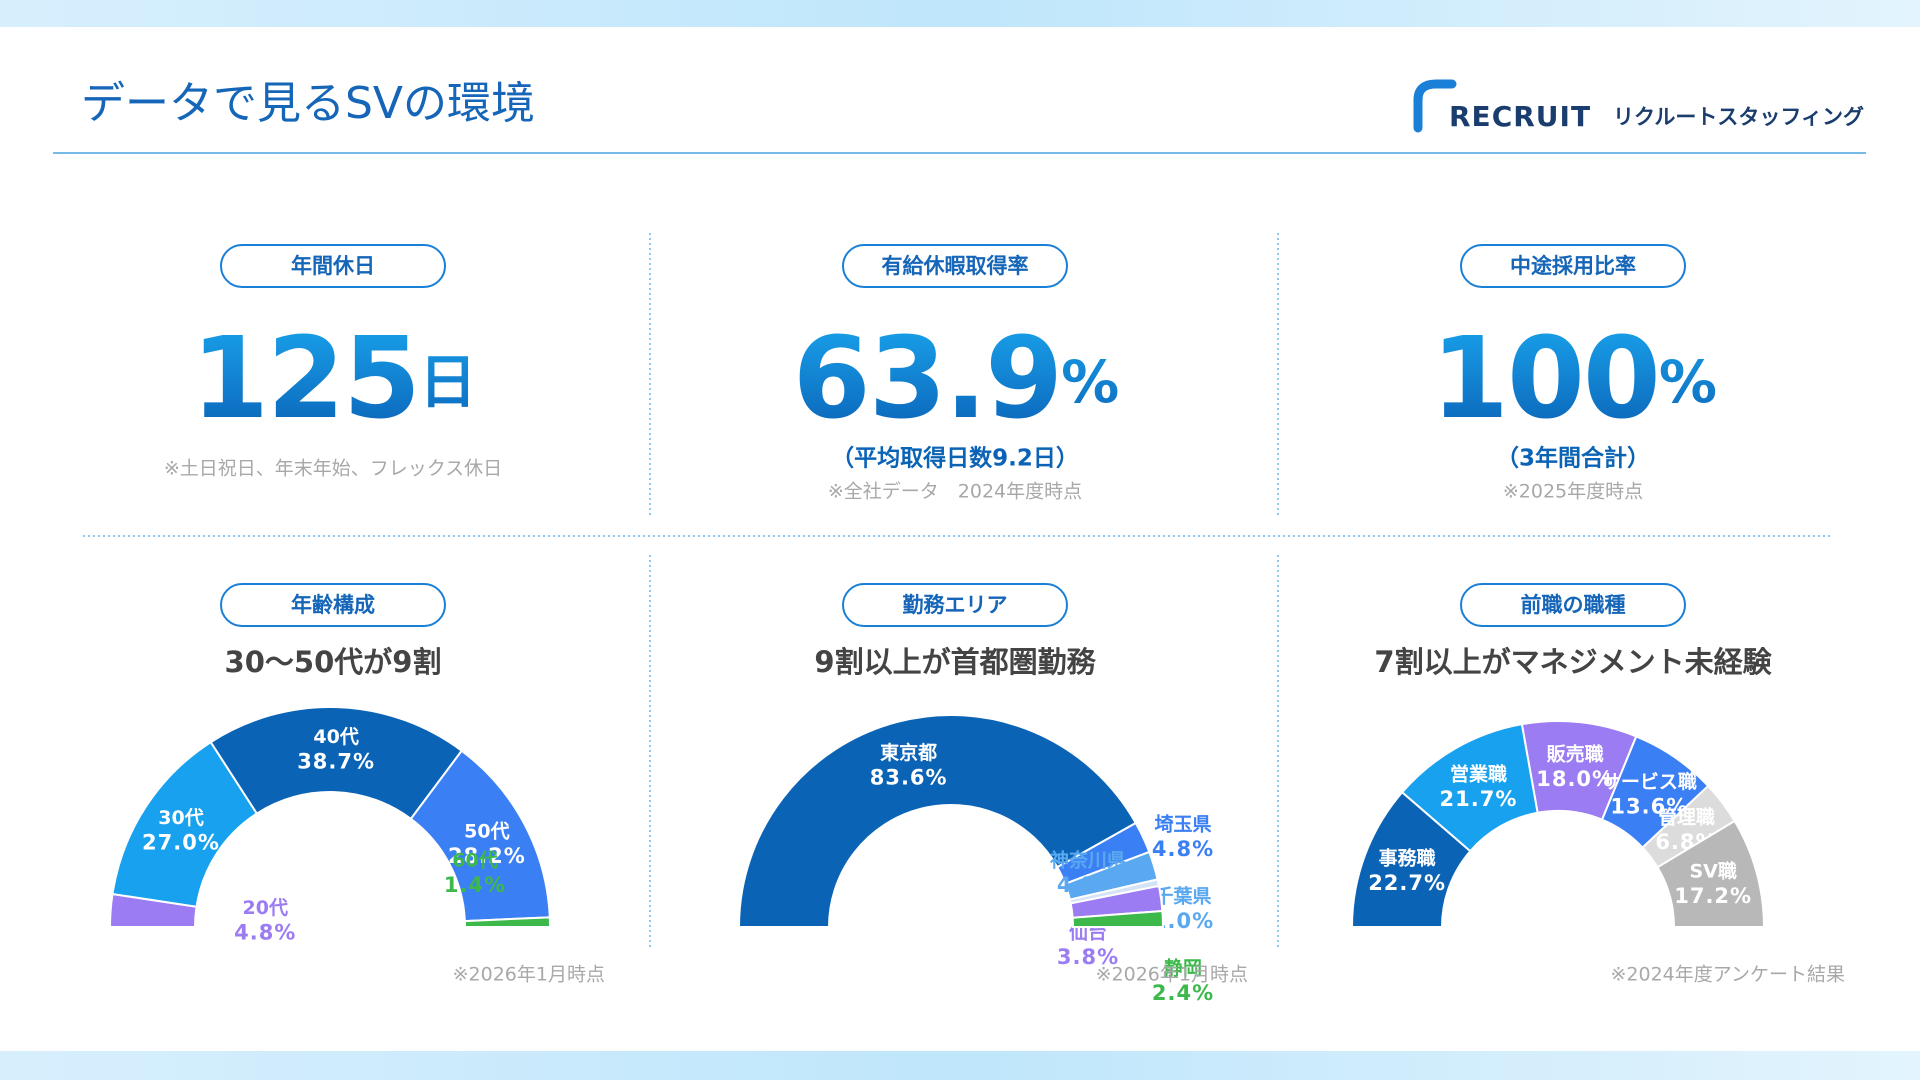  What do you see at coordinates (1649, 806) in the screenshot?
I see `slice-value: 13.6%` at bounding box center [1649, 806].